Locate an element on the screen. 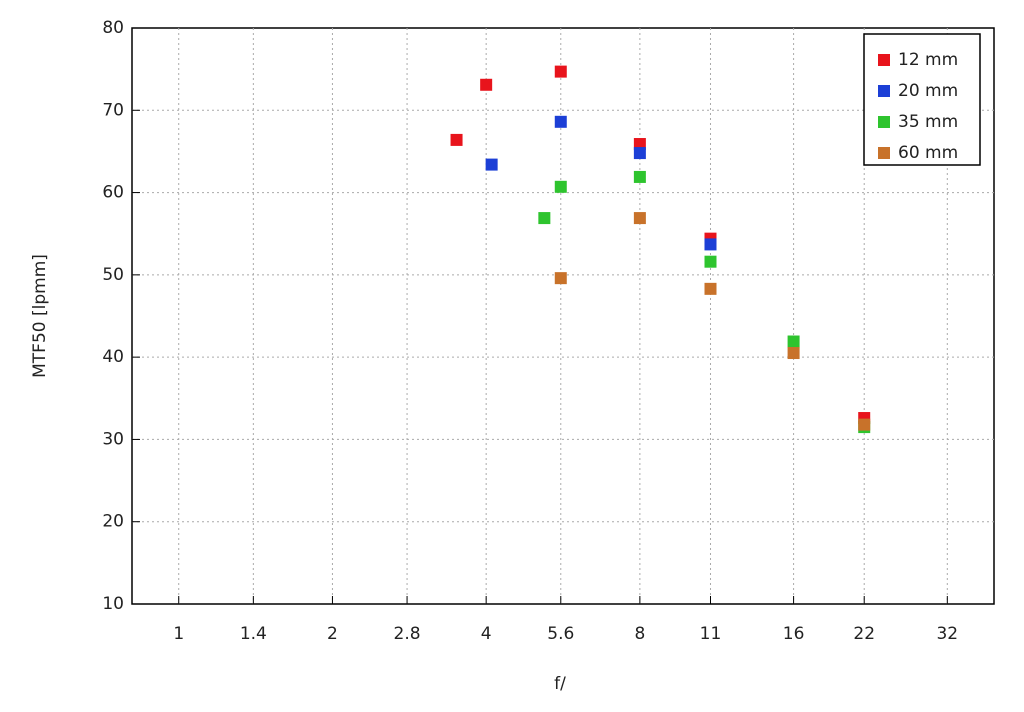 This screenshot has height=712, width=1024. x-tick-label: 4 is located at coordinates (486, 634).